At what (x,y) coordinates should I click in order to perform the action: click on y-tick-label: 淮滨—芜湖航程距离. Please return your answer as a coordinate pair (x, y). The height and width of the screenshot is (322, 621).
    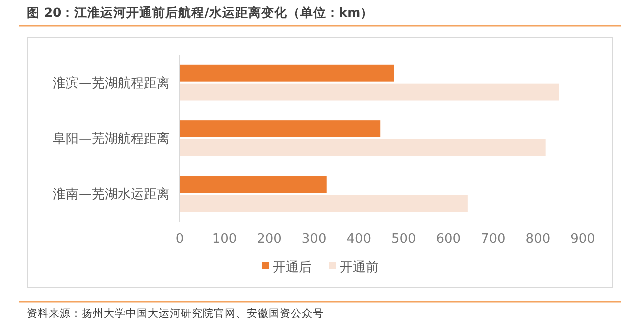
    Looking at the image, I should click on (111, 83).